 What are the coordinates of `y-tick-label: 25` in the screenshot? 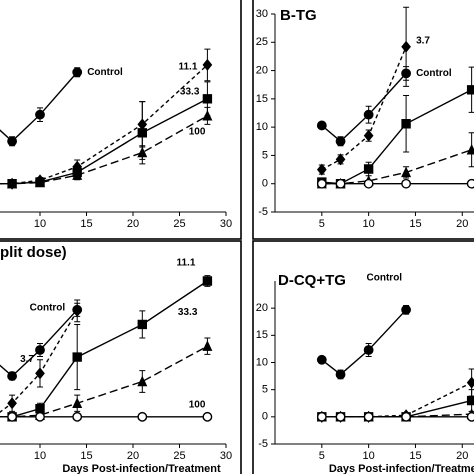 It's located at (262, 42).